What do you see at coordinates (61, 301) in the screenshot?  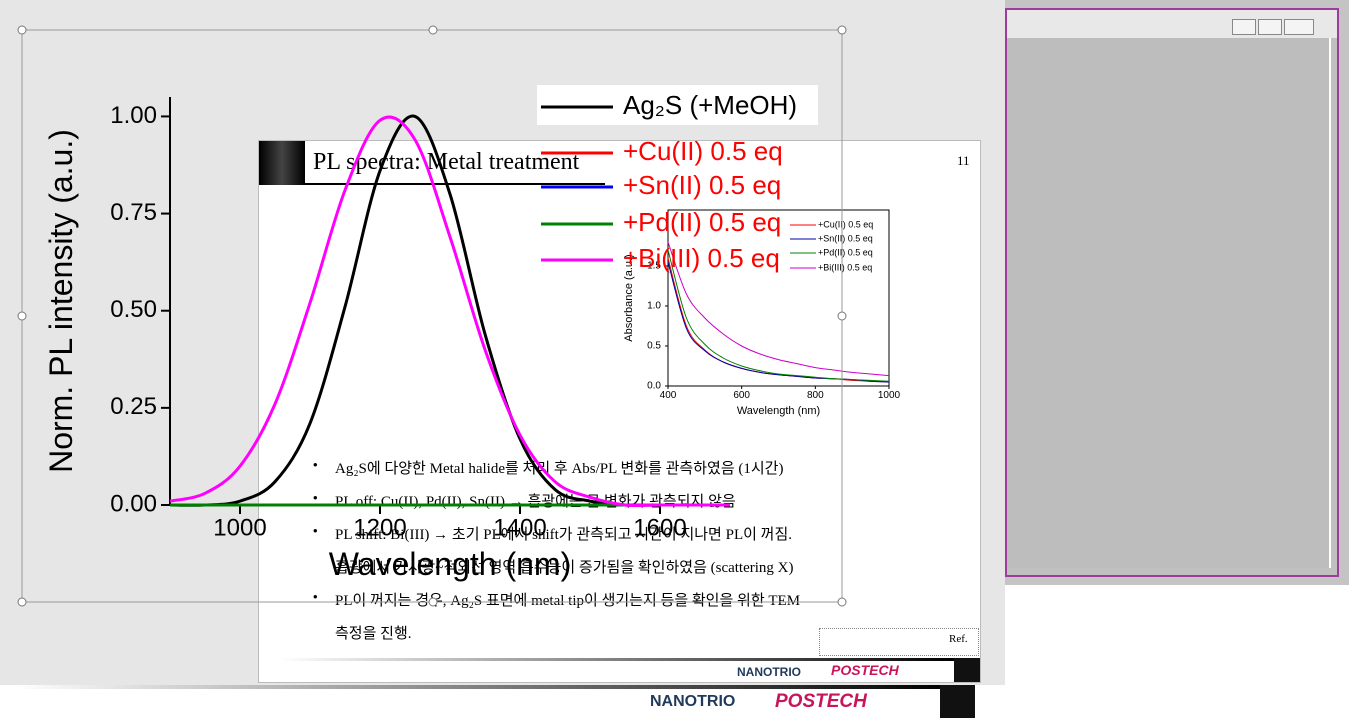 I see `y-axis-label: Norm. PL intensity (a.u.)` at bounding box center [61, 301].